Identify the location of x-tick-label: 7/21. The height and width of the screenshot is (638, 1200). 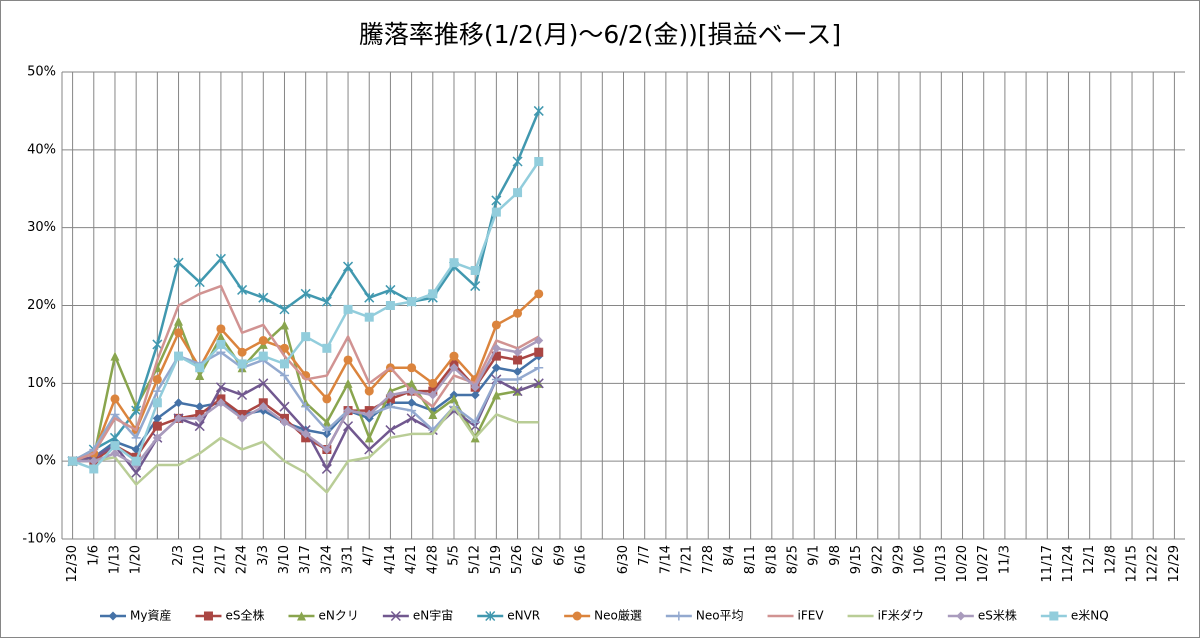
(687, 559).